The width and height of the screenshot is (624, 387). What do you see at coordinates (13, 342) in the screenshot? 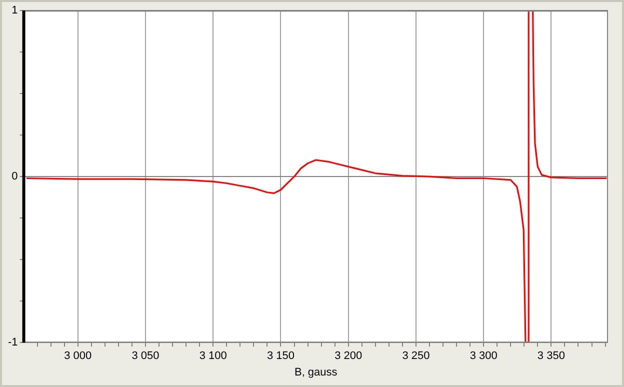
I see `y-tick-label: -1` at bounding box center [13, 342].